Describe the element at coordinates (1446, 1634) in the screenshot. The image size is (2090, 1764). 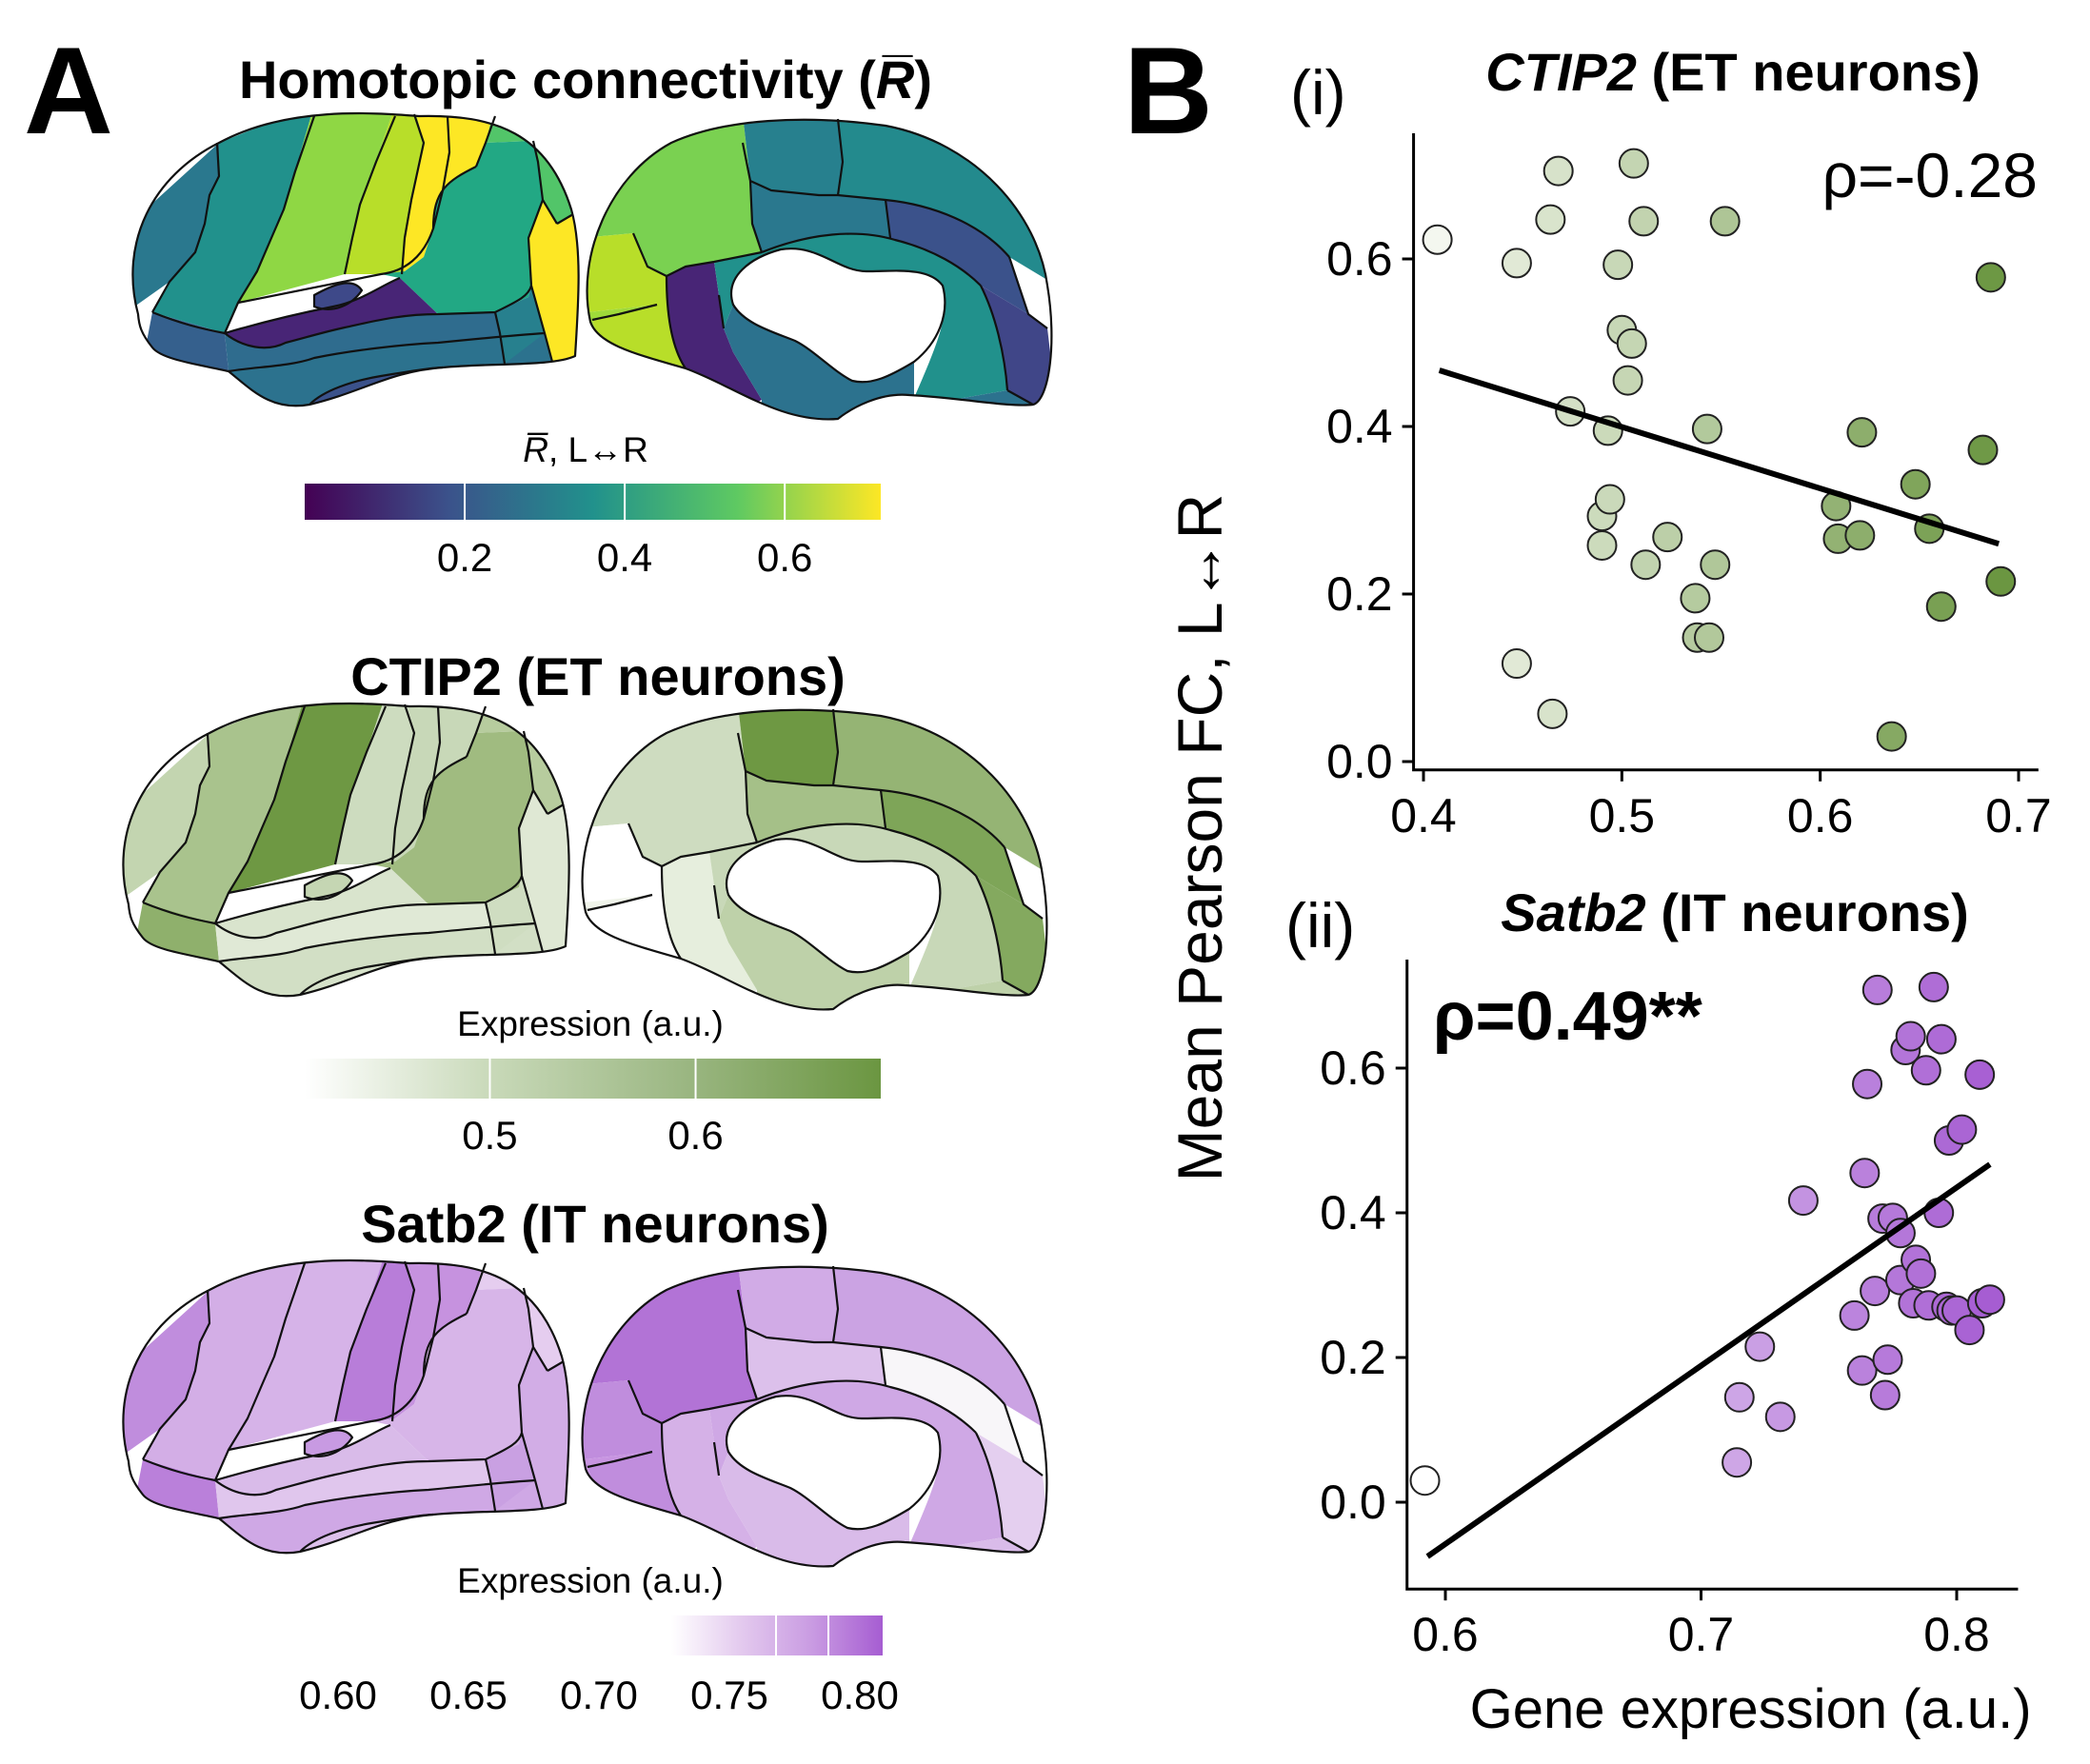
I see `x-tick-label-2-1: 0.6` at that location.